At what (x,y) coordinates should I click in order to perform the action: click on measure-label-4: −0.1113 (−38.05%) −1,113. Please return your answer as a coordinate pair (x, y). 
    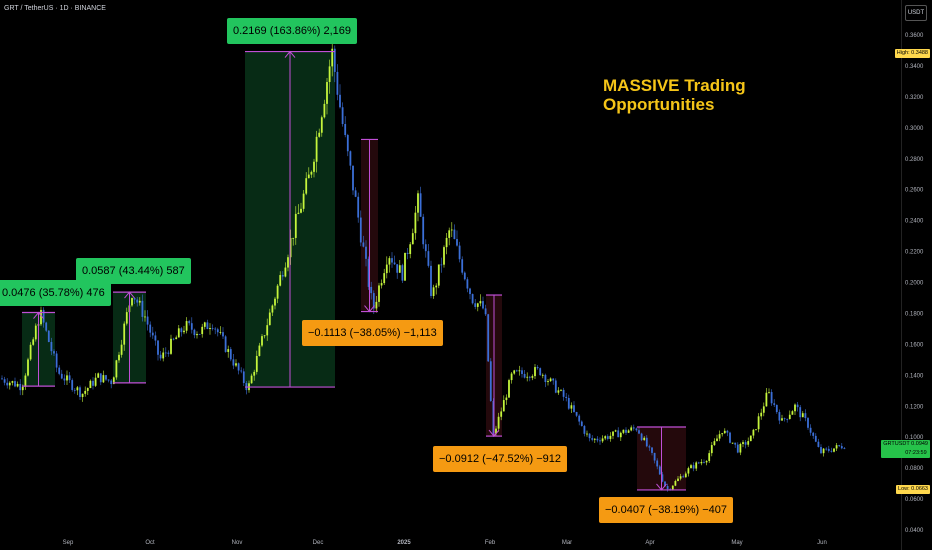
    Looking at the image, I should click on (372, 333).